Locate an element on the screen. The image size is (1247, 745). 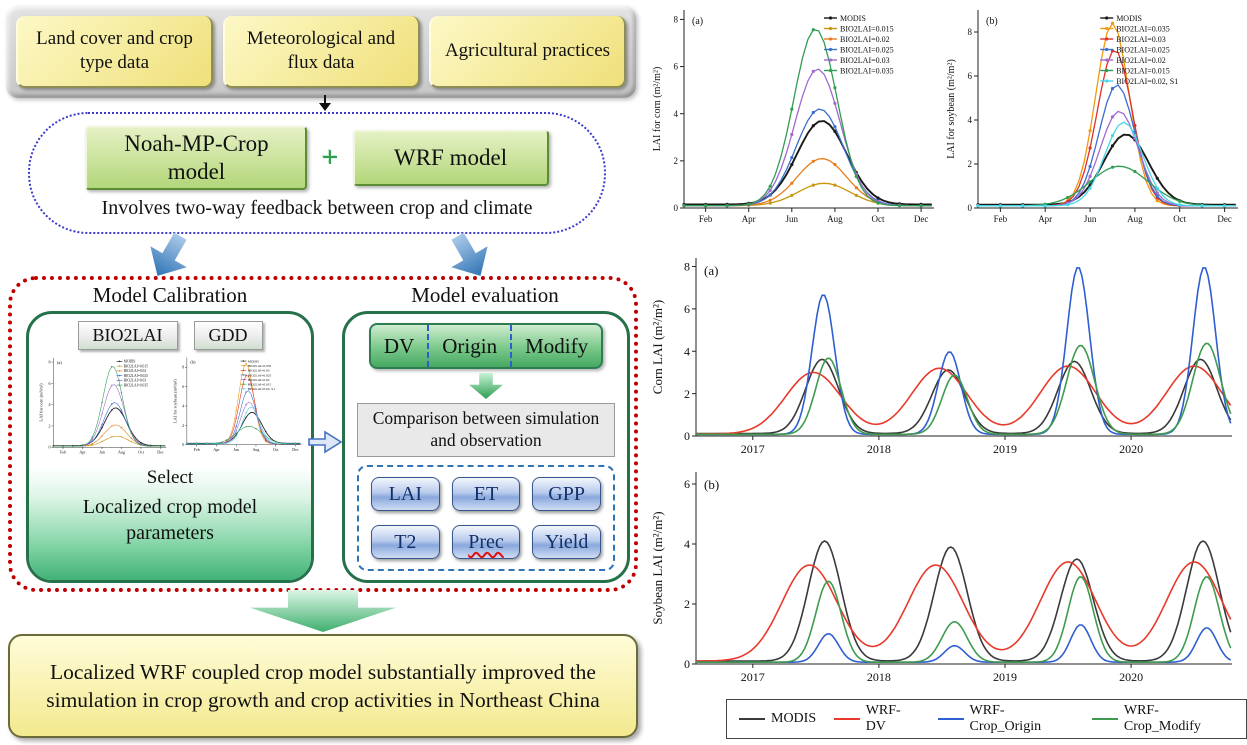
input-agricultural: Agricultural practices is located at coordinates (527, 52).